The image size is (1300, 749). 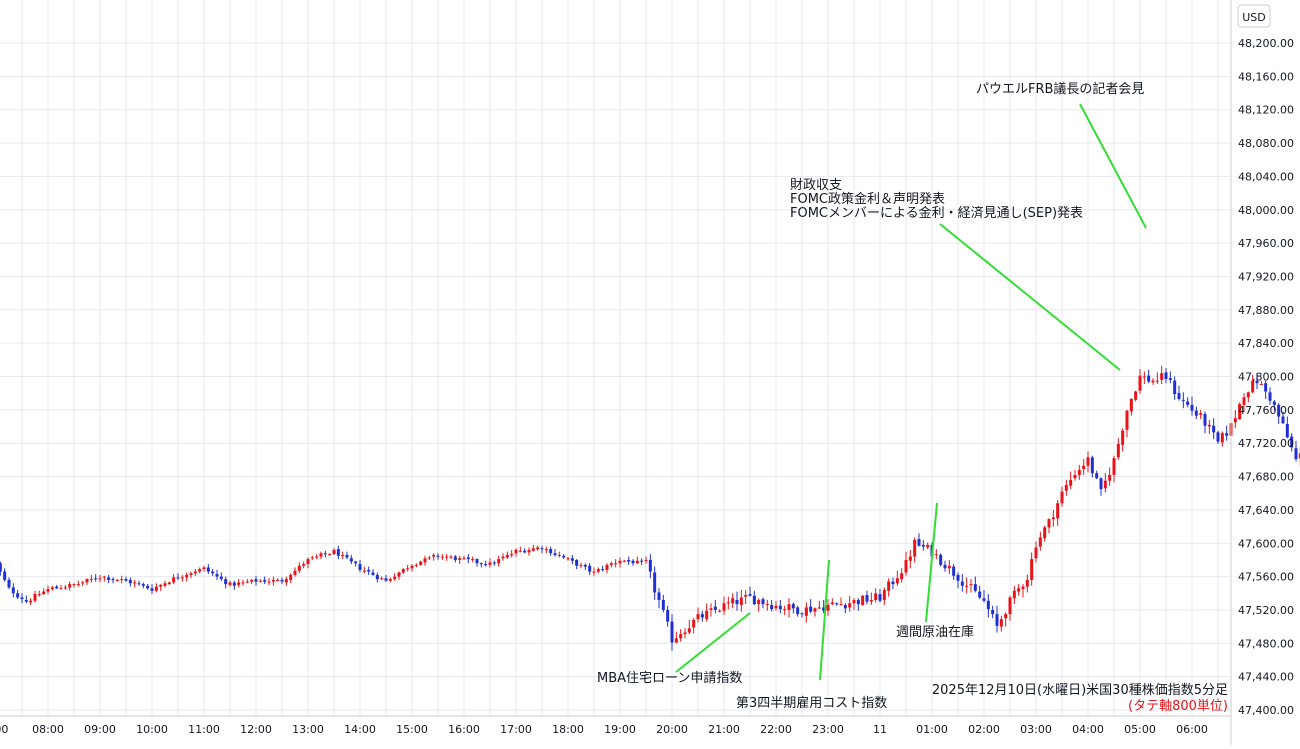 I want to click on x-tick-label: 7:00, so click(x=4, y=729).